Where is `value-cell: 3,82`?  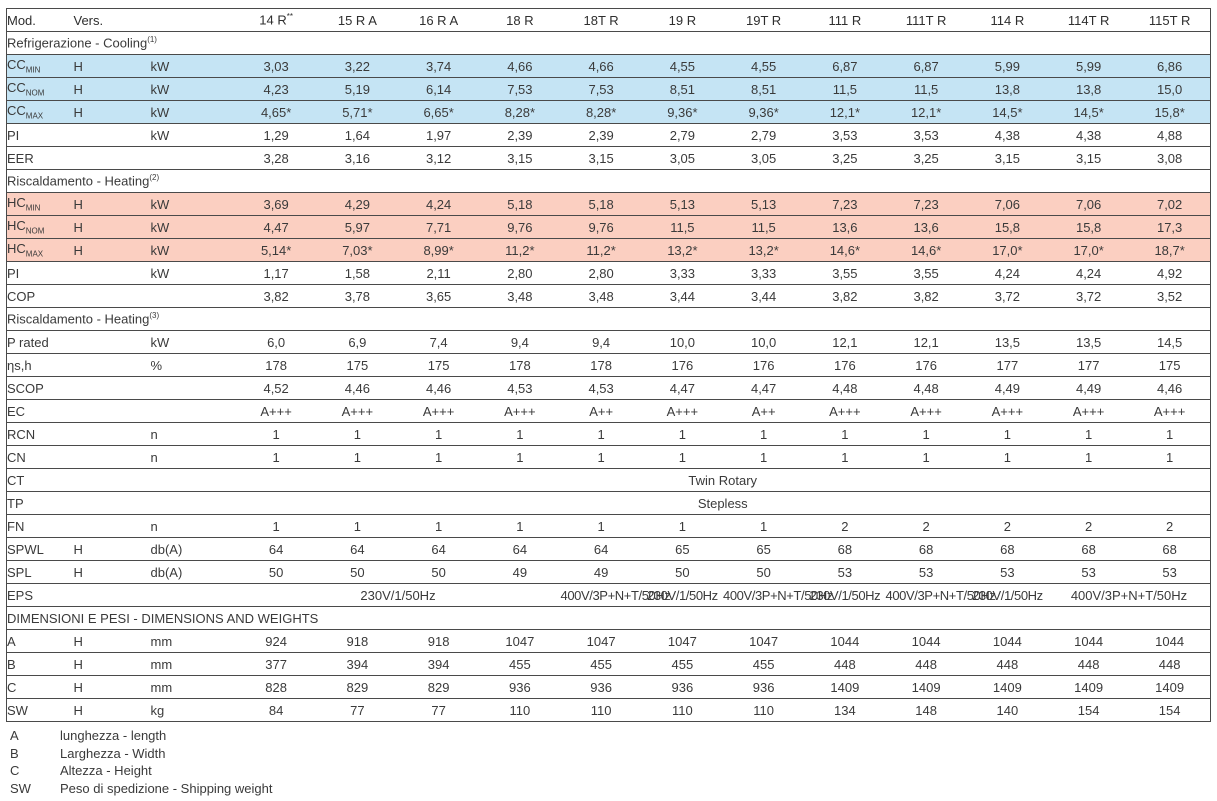
value-cell: 3,82 is located at coordinates (926, 296).